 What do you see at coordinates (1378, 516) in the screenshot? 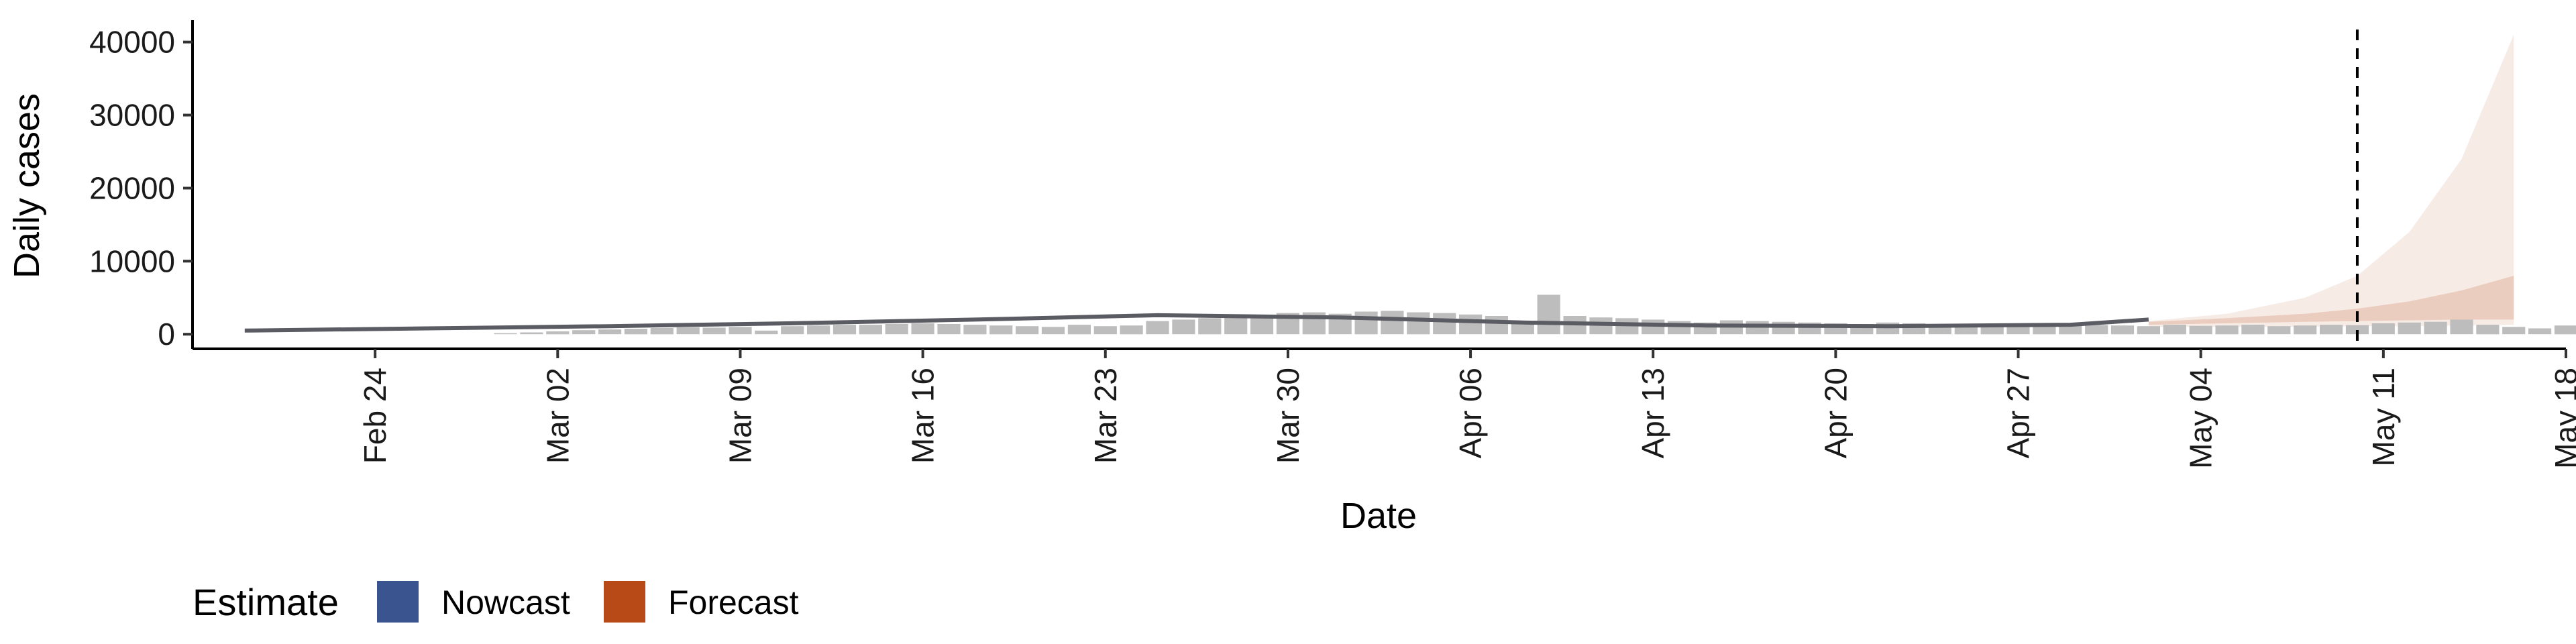
I see `x-axis-title: Date` at bounding box center [1378, 516].